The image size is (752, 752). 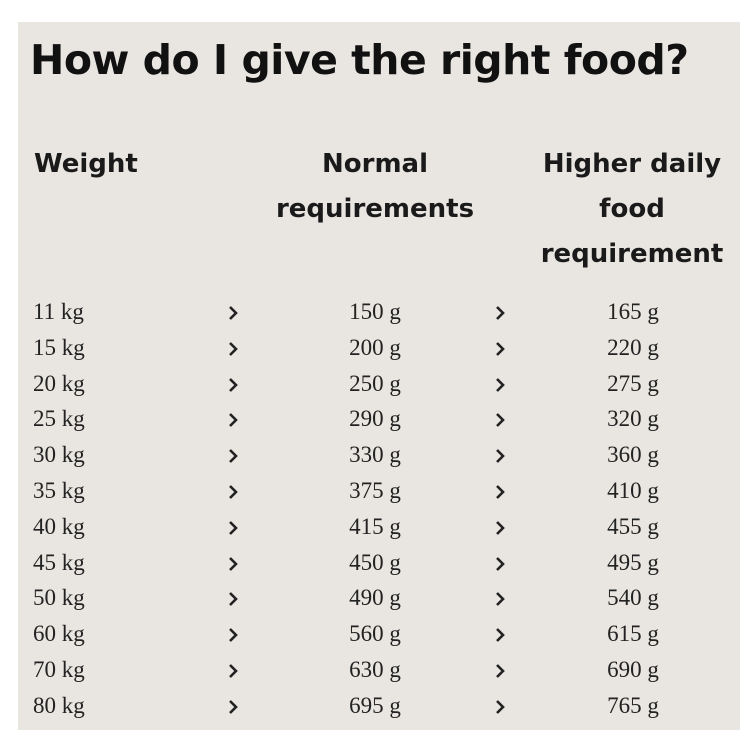 What do you see at coordinates (633, 490) in the screenshot?
I see `table-cell: 410 g` at bounding box center [633, 490].